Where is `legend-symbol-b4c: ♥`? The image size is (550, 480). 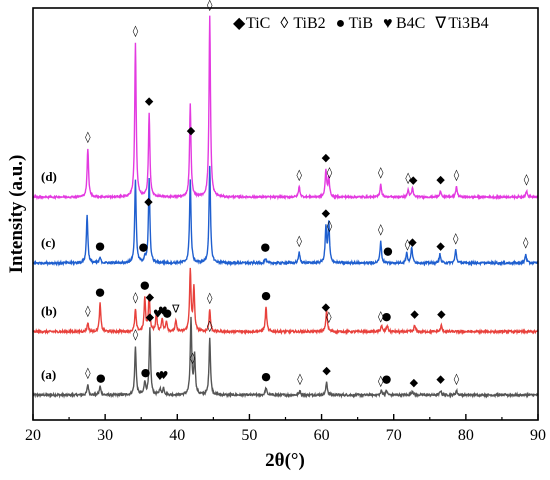
legend-symbol-b4c: ♥ is located at coordinates (388, 23).